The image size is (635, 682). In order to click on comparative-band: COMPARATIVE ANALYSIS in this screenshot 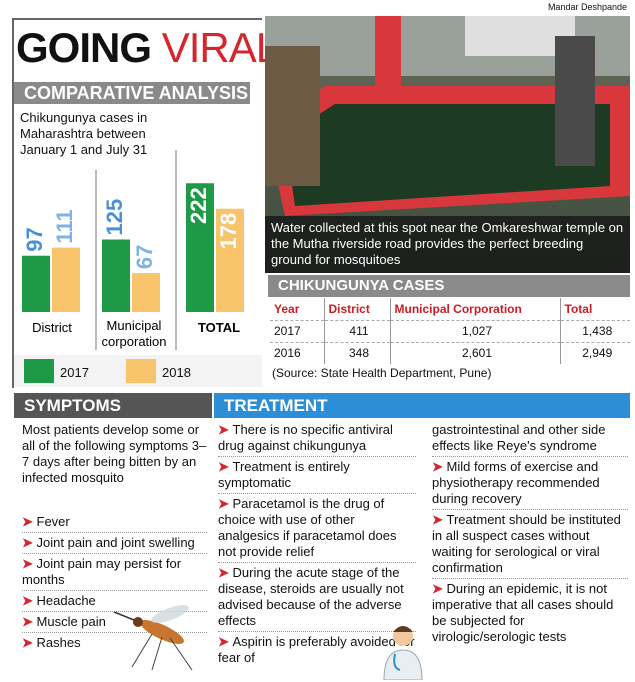, I will do `click(132, 93)`.